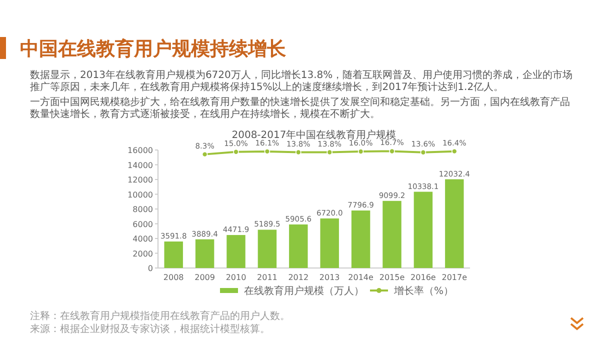 This screenshot has height=337, width=600. Describe the element at coordinates (329, 277) in the screenshot. I see `x-tick-label: 2013` at that location.